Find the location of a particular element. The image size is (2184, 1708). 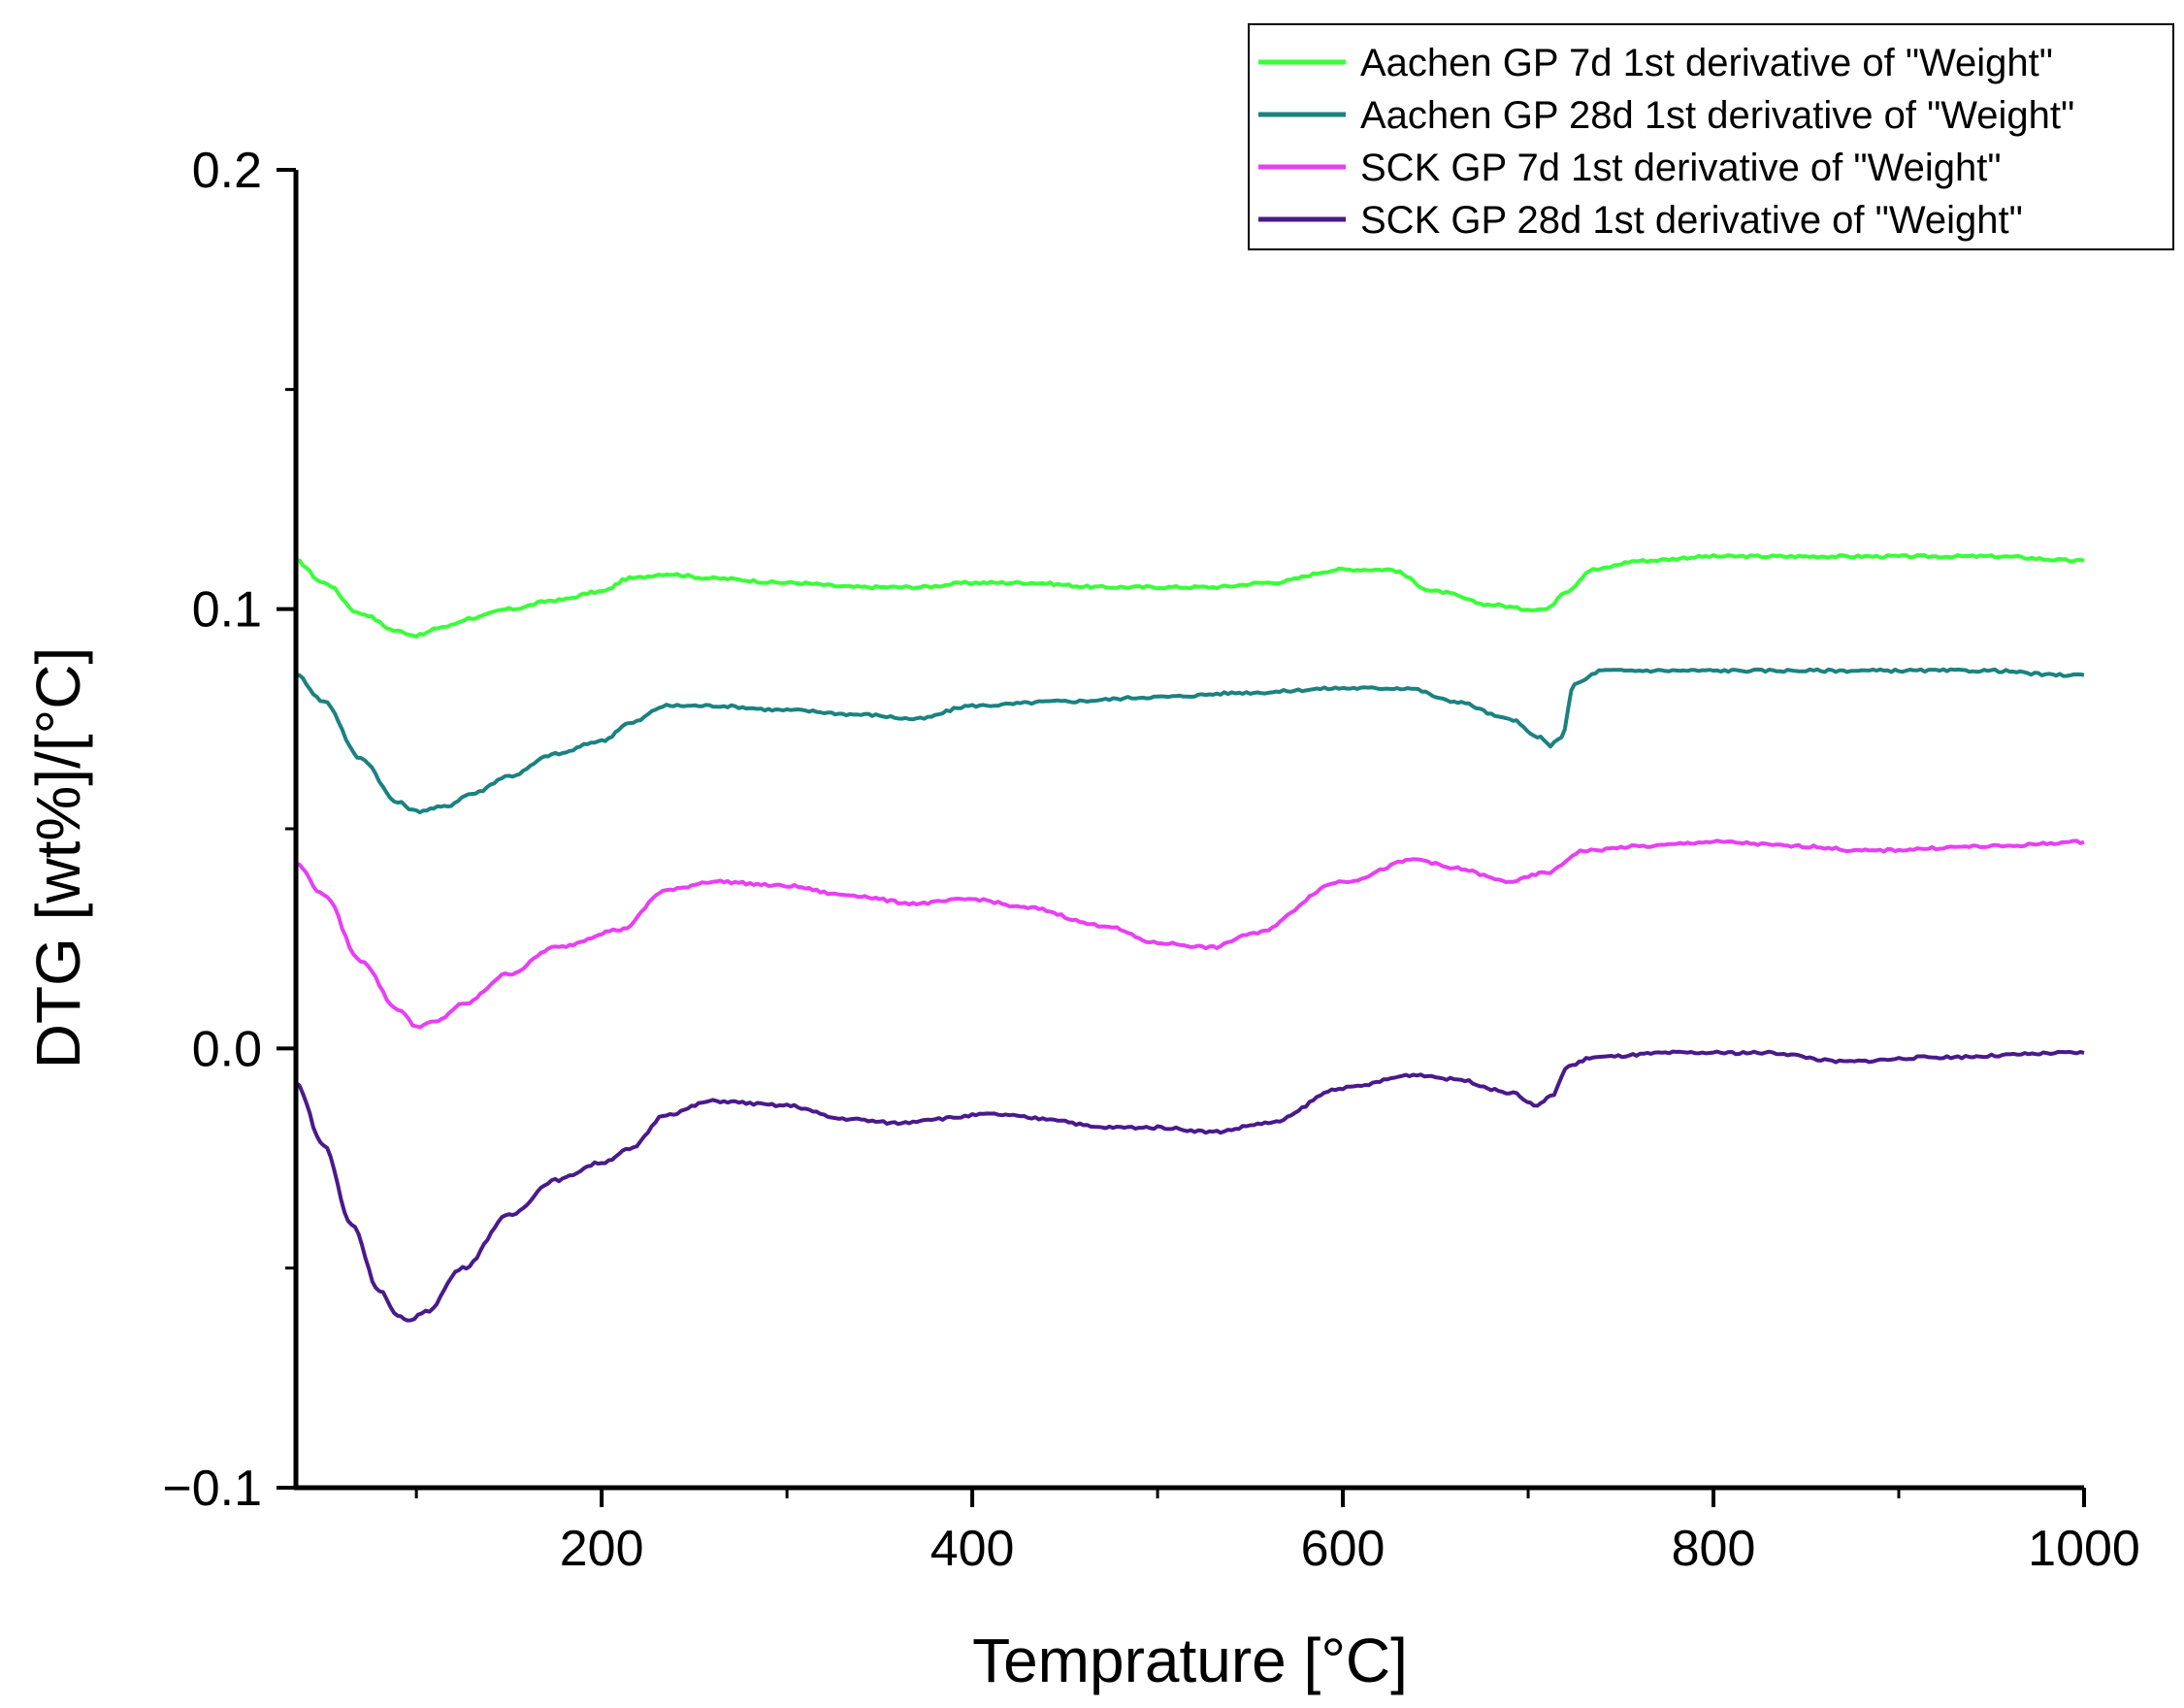

y-tick-label: 0.0 is located at coordinates (227, 1049).